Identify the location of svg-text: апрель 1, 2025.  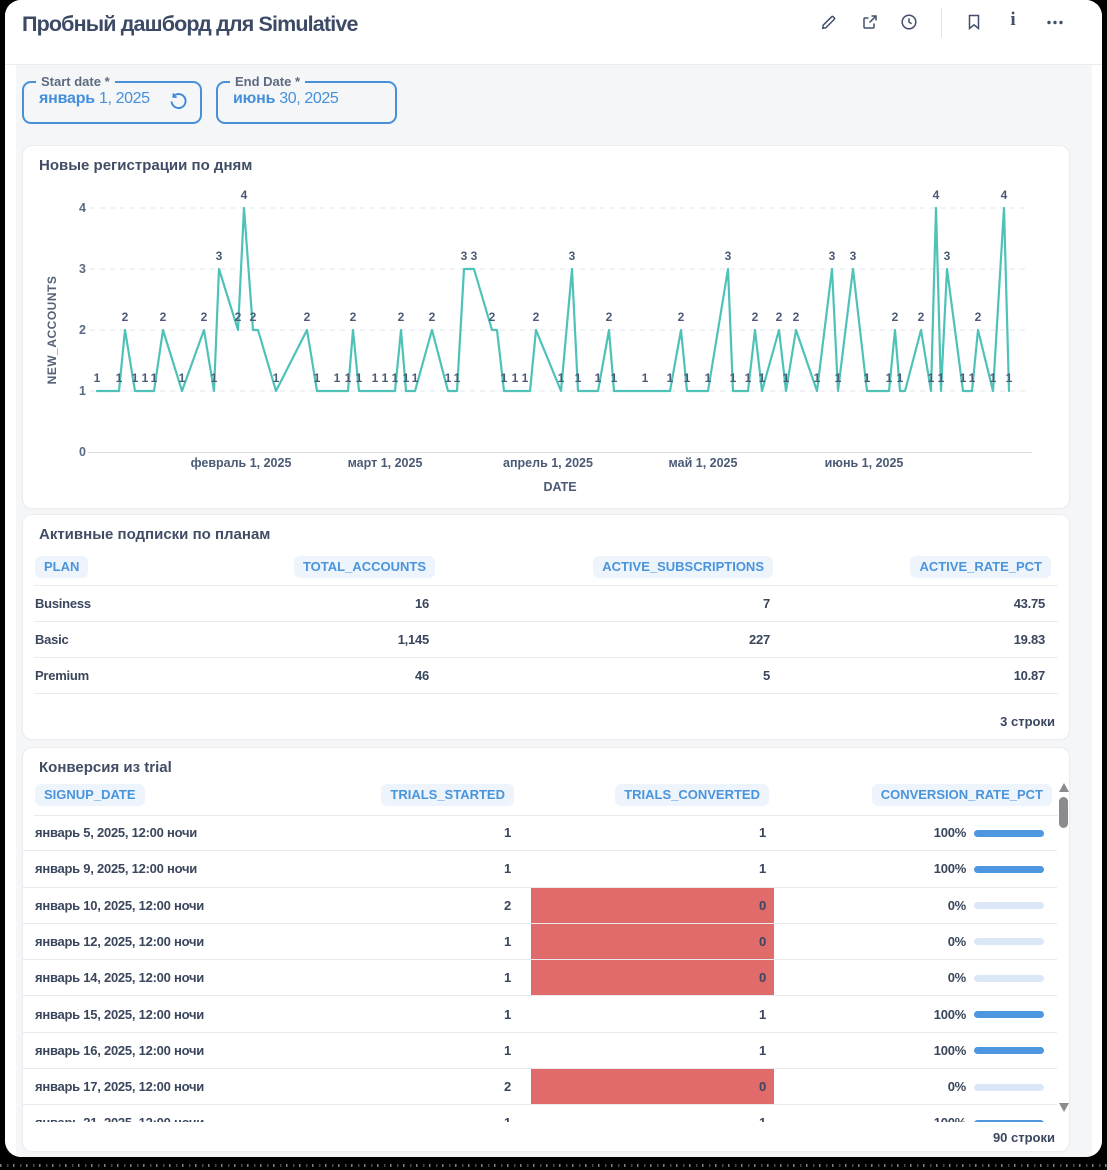
(548, 463).